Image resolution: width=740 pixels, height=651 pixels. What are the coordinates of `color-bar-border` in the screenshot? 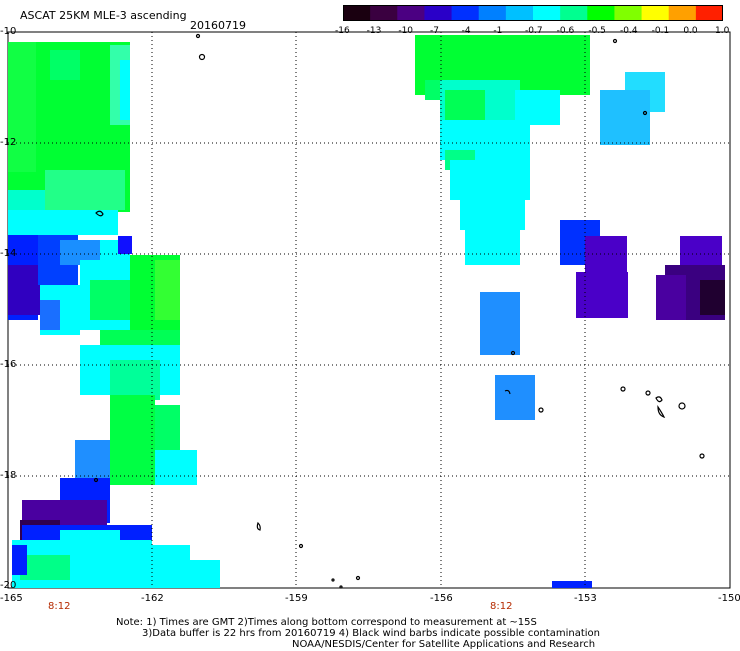 It's located at (533, 13).